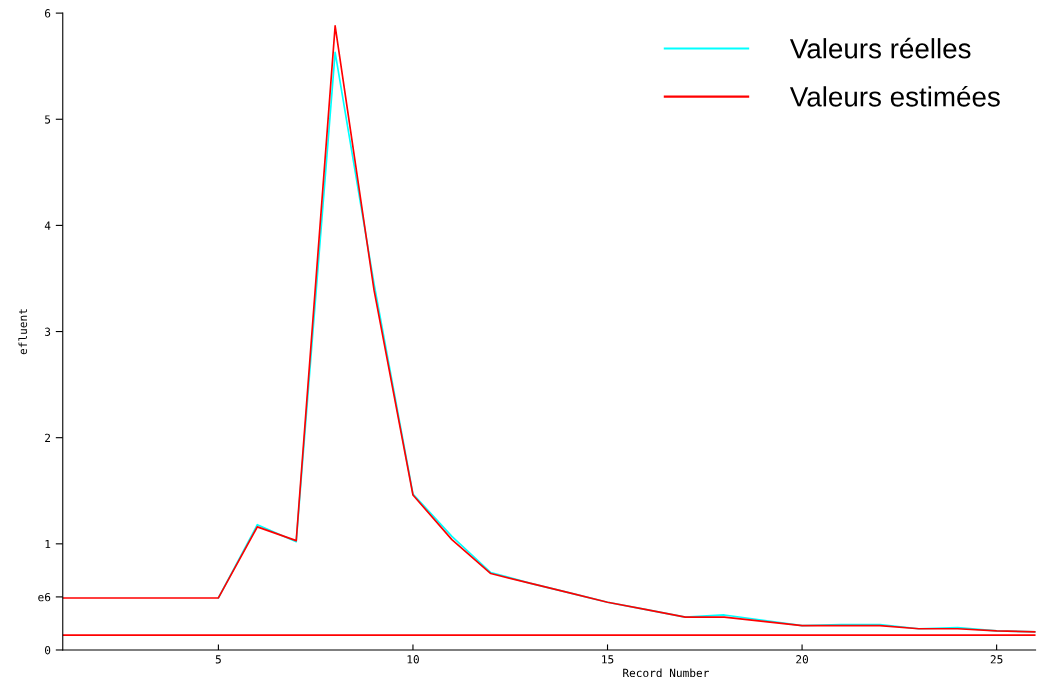  I want to click on x-tick-label: 25, so click(996, 659).